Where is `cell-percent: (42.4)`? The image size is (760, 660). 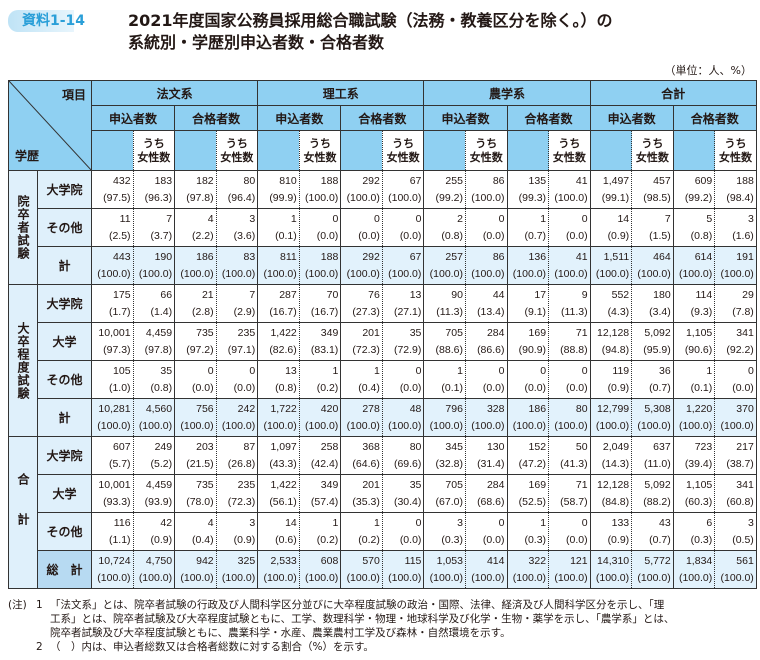 cell-percent: (42.4) is located at coordinates (324, 463).